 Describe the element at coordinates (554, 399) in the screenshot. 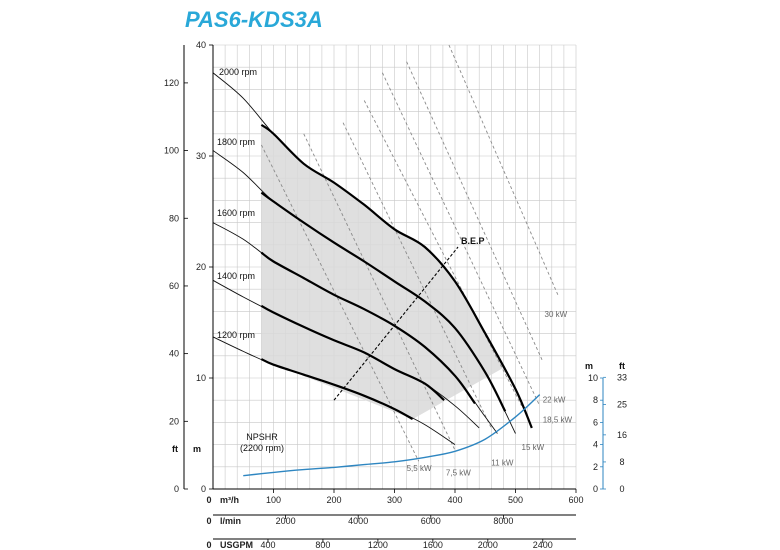

I see `power-line-label: 22 kW` at that location.